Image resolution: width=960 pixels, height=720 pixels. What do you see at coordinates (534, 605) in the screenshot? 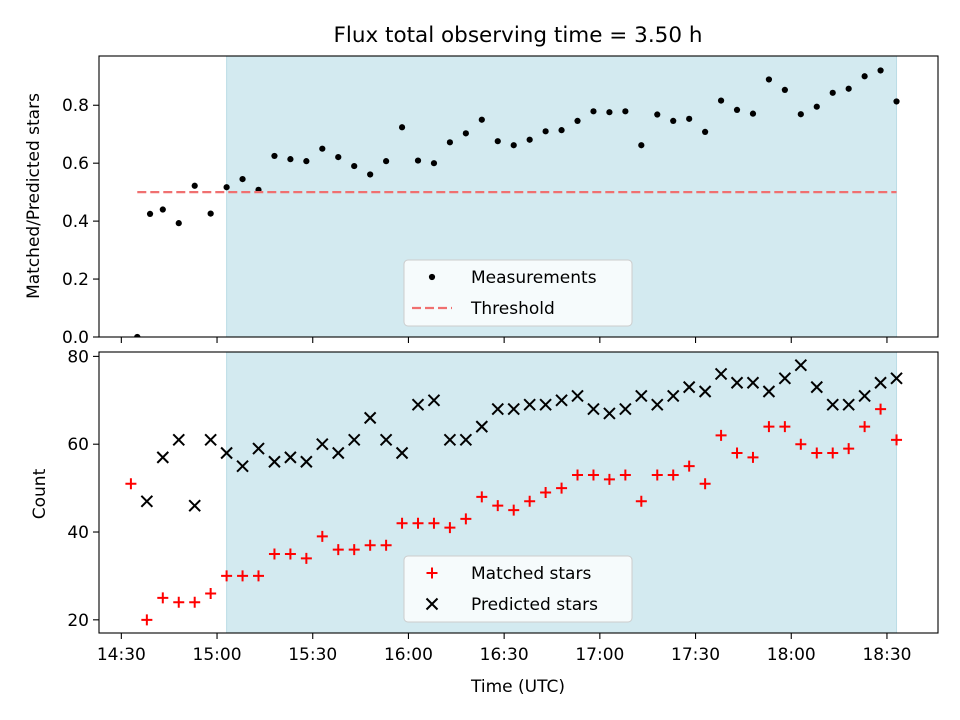
I see `legend-predicted-stars-label: Predicted stars` at bounding box center [534, 605].